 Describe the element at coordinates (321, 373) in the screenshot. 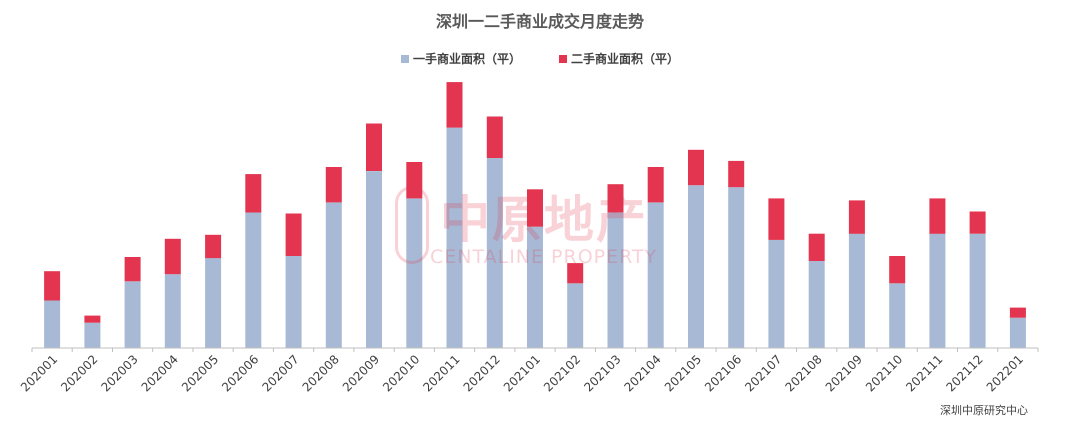

I see `x-tick-label: 202008` at that location.